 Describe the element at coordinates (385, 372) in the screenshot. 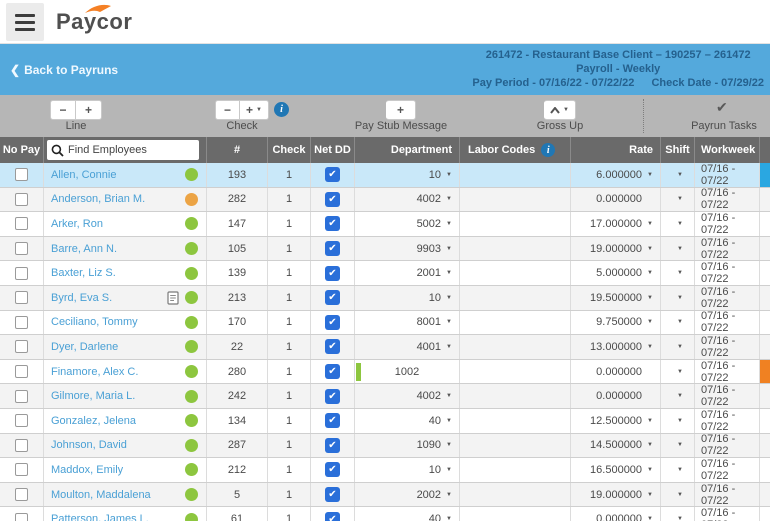

I see `table-row: Finamore, Alex C. 280 1 ✔ 1002 ▼` at that location.